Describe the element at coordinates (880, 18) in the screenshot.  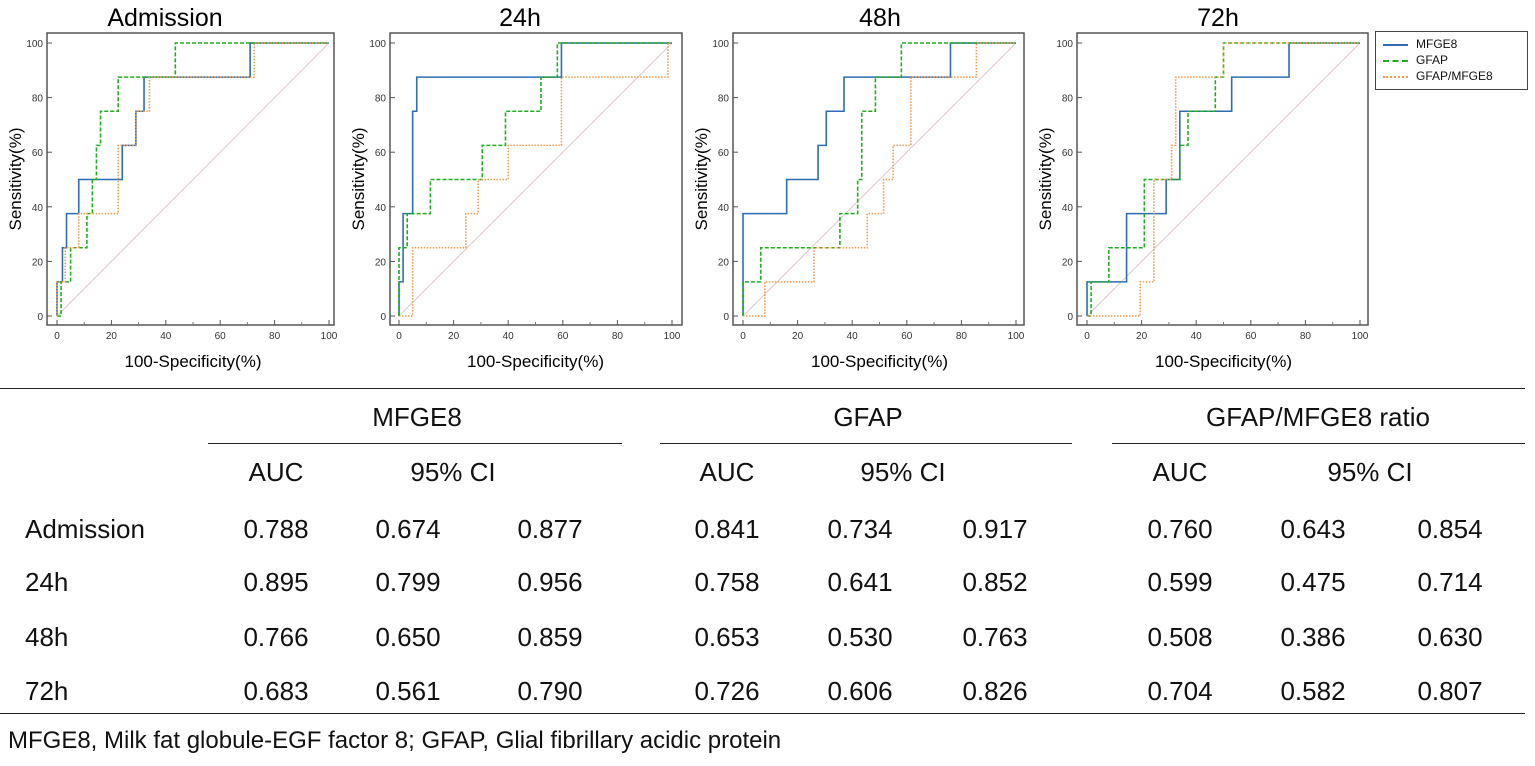
I see `plot-title: 48h` at that location.